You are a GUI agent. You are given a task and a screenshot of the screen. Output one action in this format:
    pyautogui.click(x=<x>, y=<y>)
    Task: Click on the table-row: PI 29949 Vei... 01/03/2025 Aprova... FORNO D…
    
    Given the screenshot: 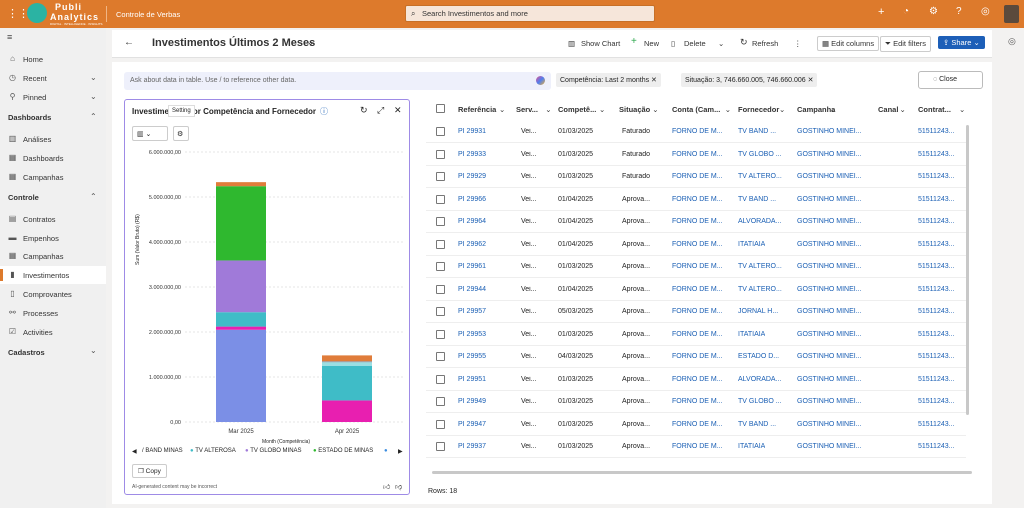 What is the action you would take?
    pyautogui.click(x=696, y=402)
    